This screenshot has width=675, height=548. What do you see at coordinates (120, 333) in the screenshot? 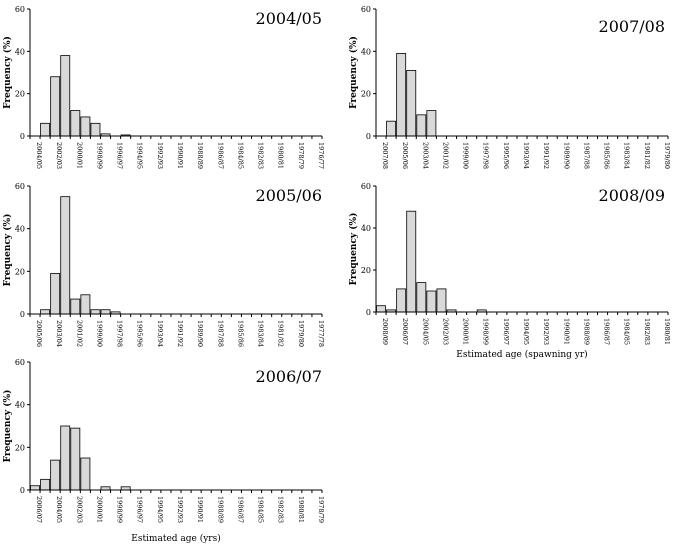
I see `x-tick-label: 1997/98` at bounding box center [120, 333].